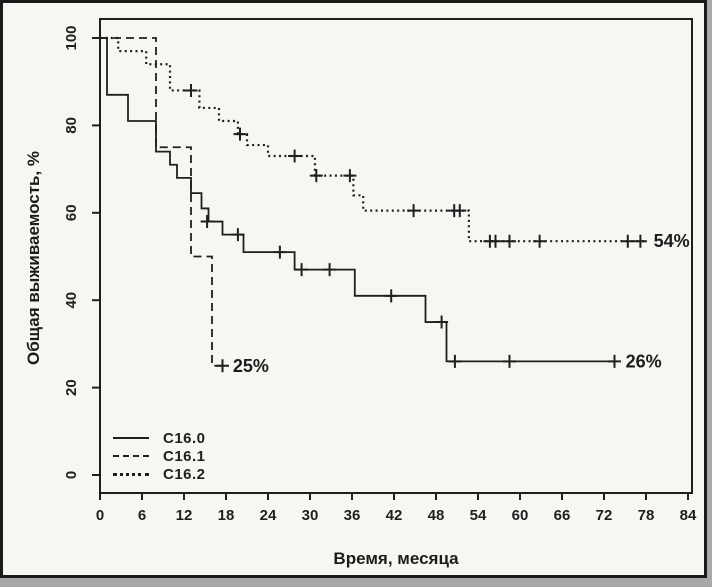 The height and width of the screenshot is (587, 712). Describe the element at coordinates (131, 438) in the screenshot. I see `legend-solid-line-icon` at that location.